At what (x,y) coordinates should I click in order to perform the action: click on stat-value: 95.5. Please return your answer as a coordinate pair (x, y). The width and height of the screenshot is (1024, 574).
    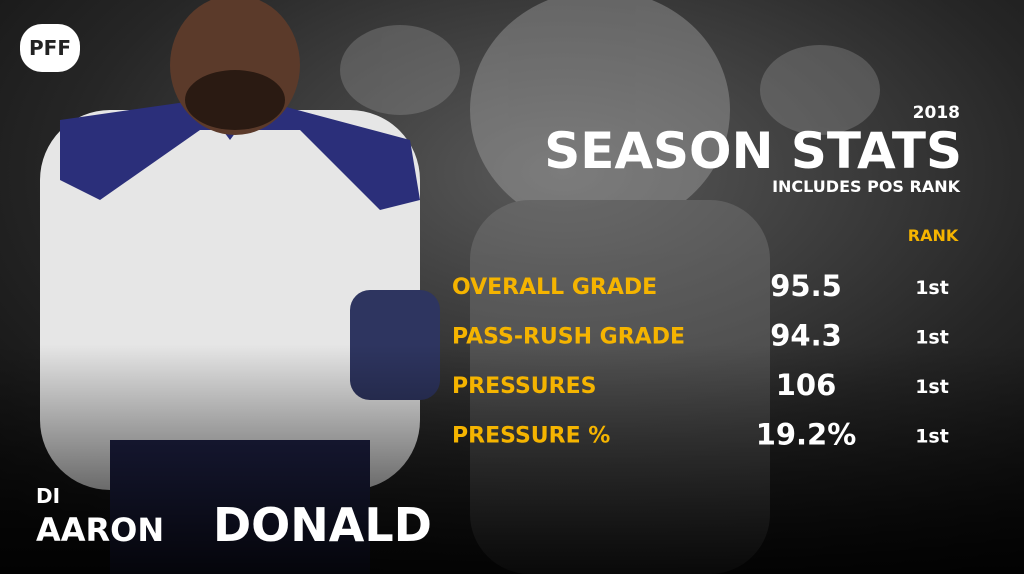
    Looking at the image, I should click on (806, 286).